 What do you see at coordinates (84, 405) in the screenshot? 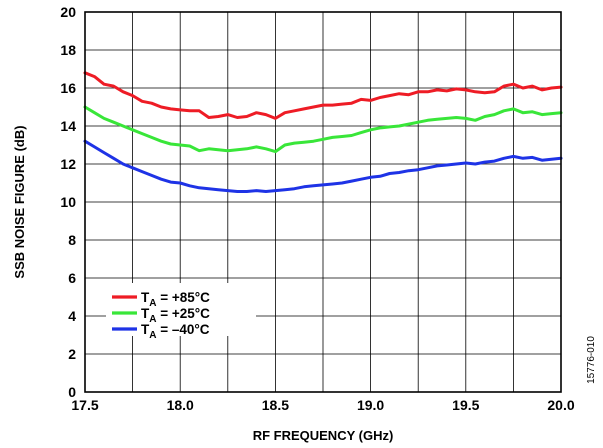
I see `x-tick-label: 17.5` at bounding box center [84, 405].